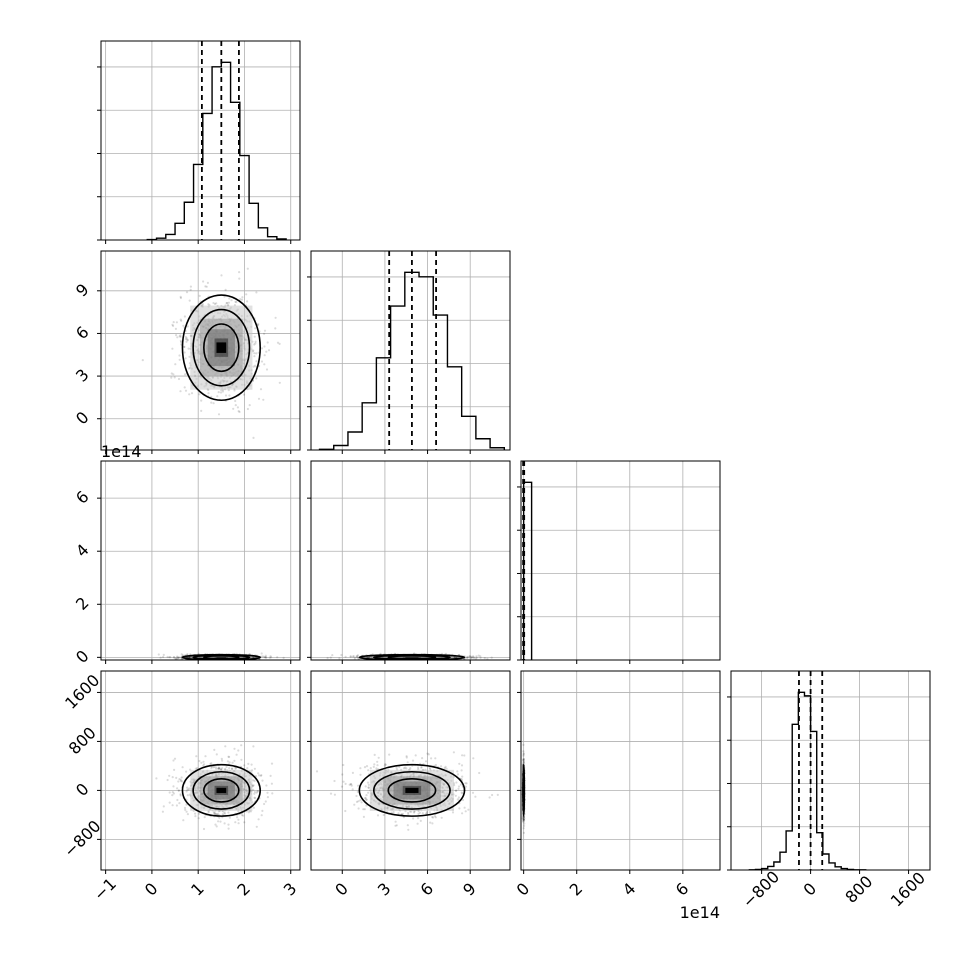  I want to click on density-core, so click(221, 347).